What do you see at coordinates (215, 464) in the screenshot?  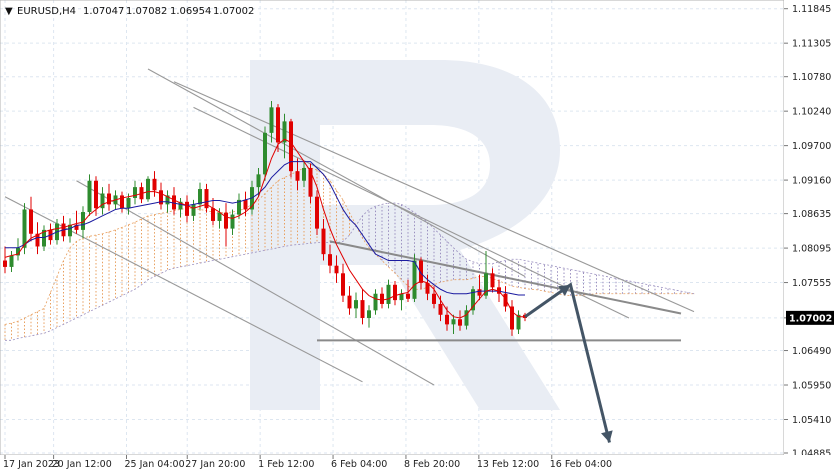 I see `time-tick-label: 27 Jan 20:00` at bounding box center [215, 464].